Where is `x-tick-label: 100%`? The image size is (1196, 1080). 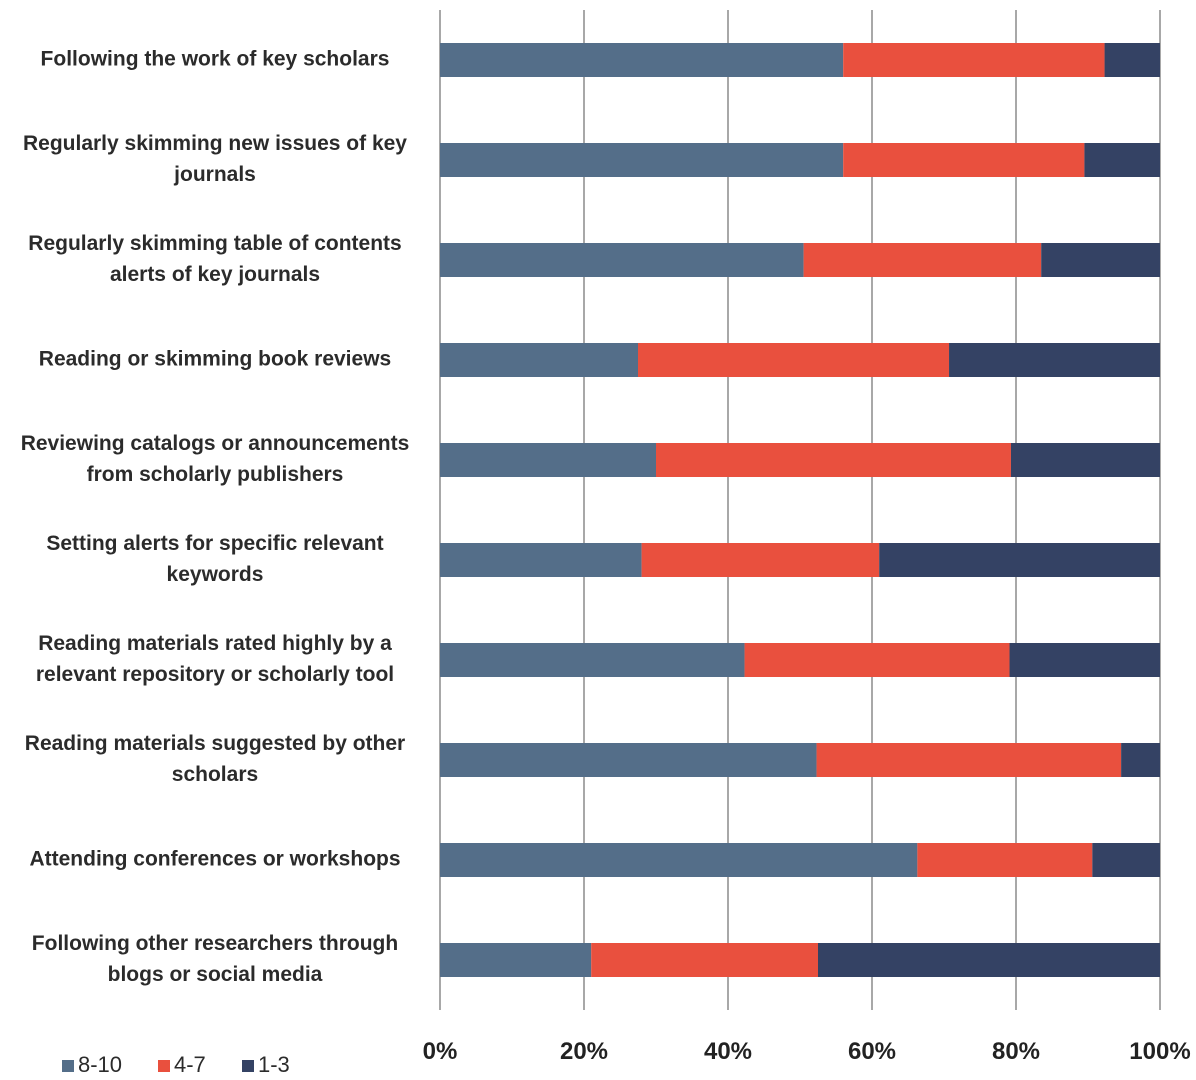 x-tick-label: 100% is located at coordinates (1159, 1051).